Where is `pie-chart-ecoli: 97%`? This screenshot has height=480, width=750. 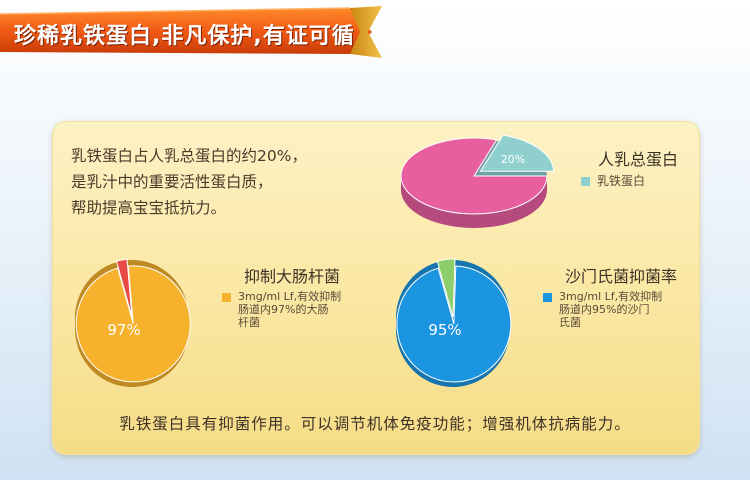
pie-chart-ecoli: 97% is located at coordinates (132, 322).